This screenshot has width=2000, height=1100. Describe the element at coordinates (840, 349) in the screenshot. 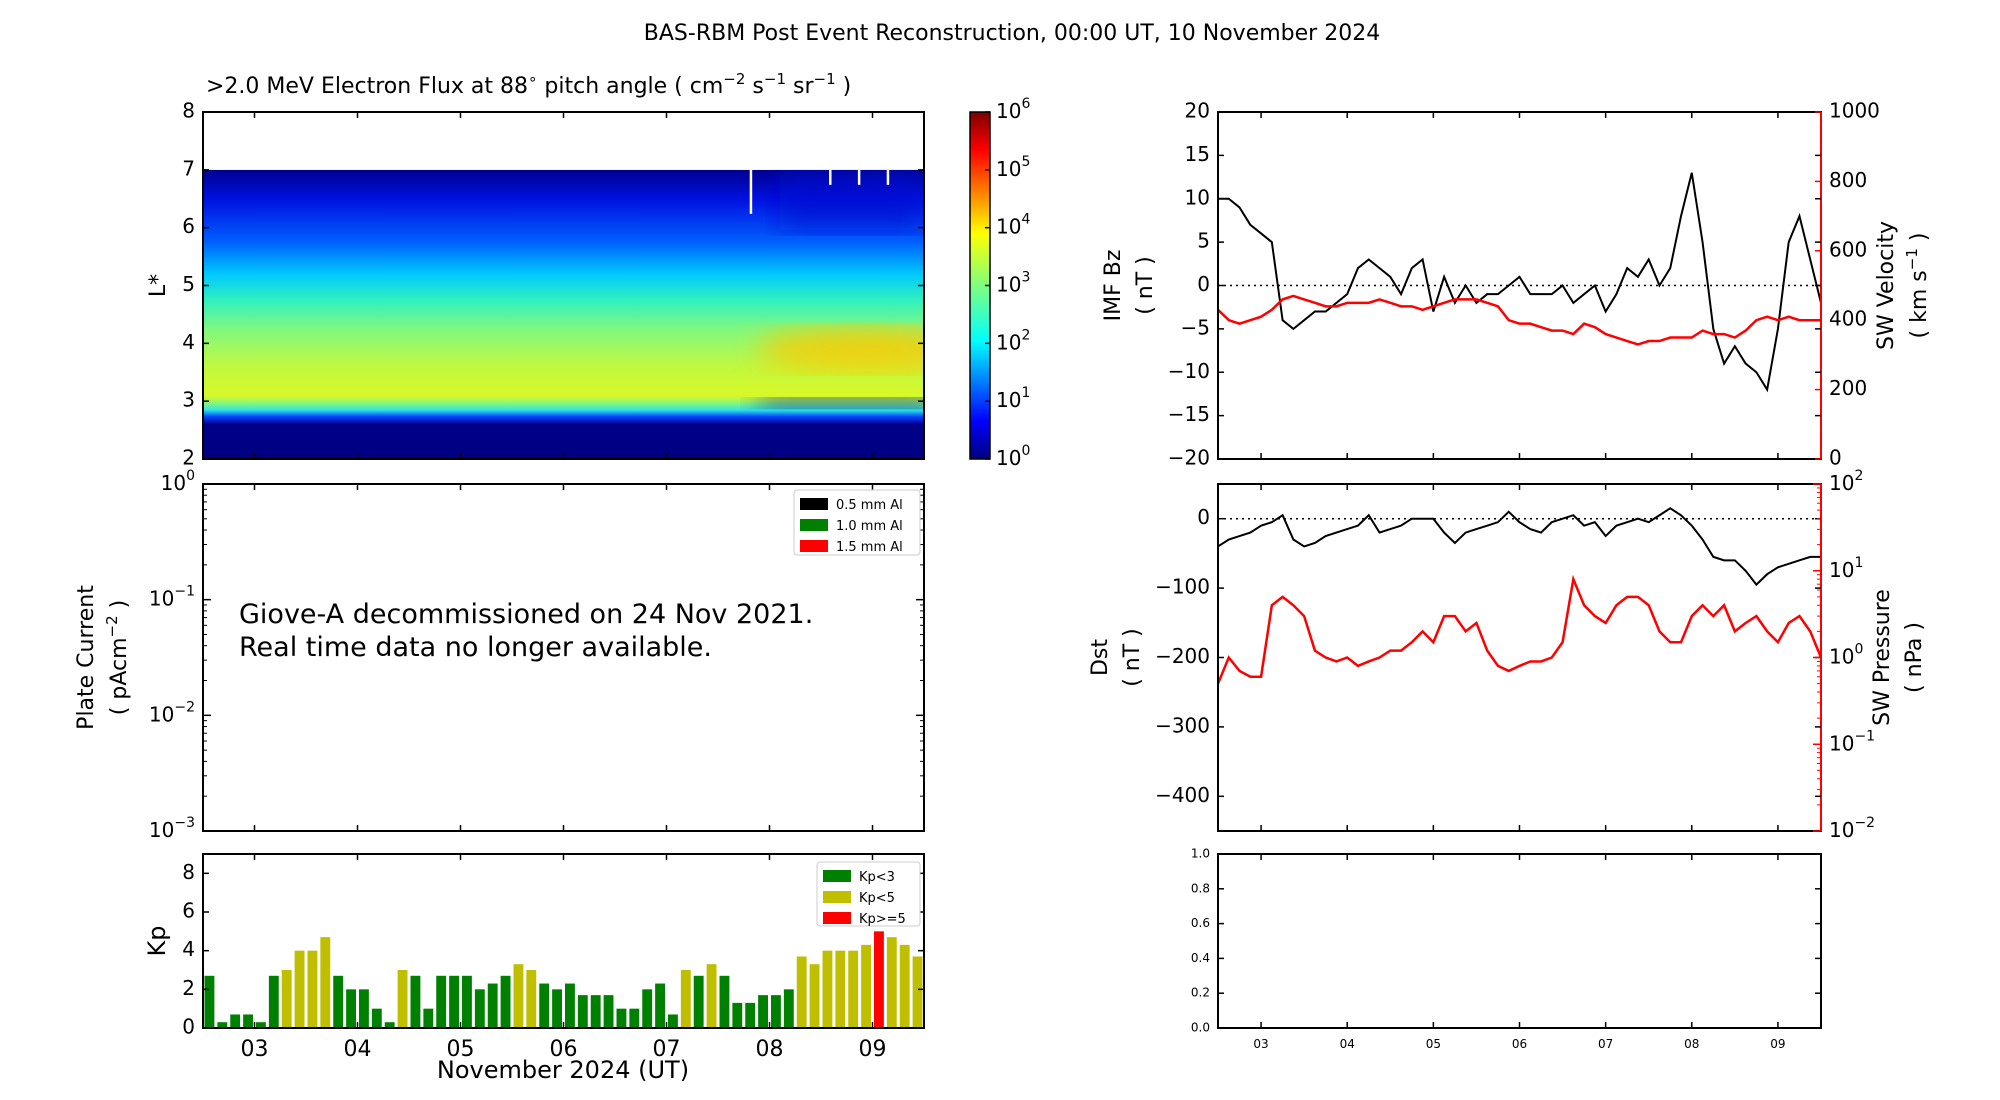

I see `flux-peak-region` at that location.